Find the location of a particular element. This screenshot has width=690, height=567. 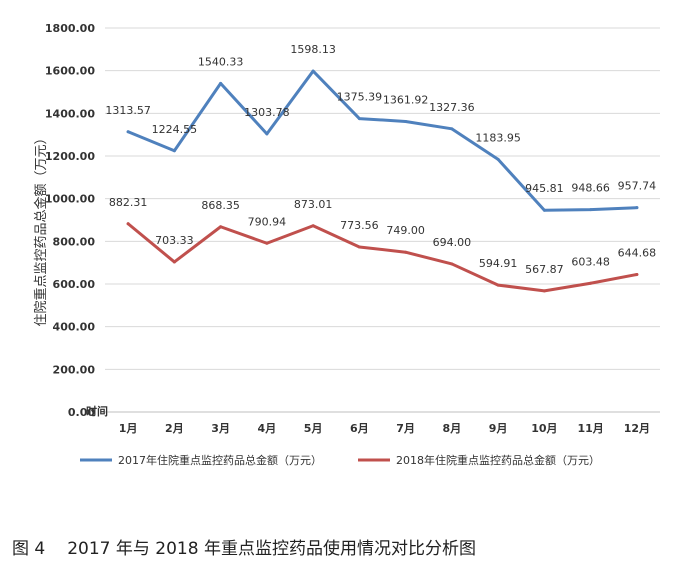

data-label: 873.01 is located at coordinates (313, 204).